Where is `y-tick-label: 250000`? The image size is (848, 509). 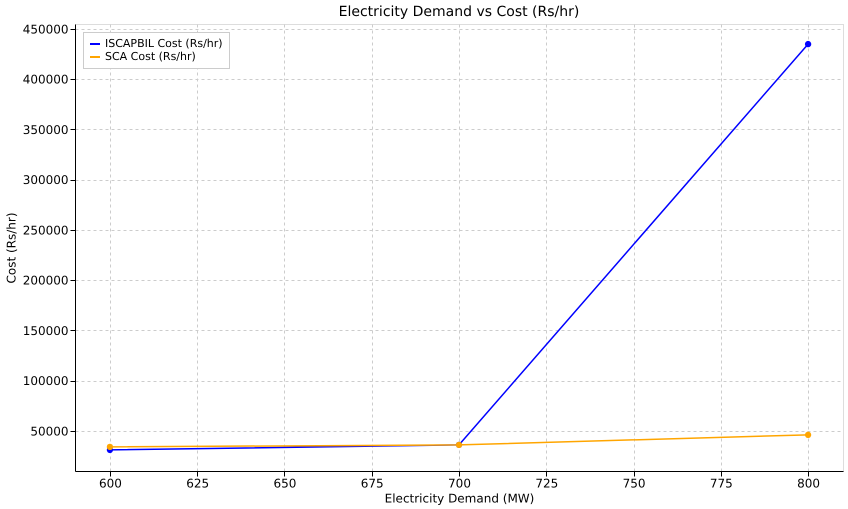 y-tick-label: 250000 is located at coordinates (45, 230).